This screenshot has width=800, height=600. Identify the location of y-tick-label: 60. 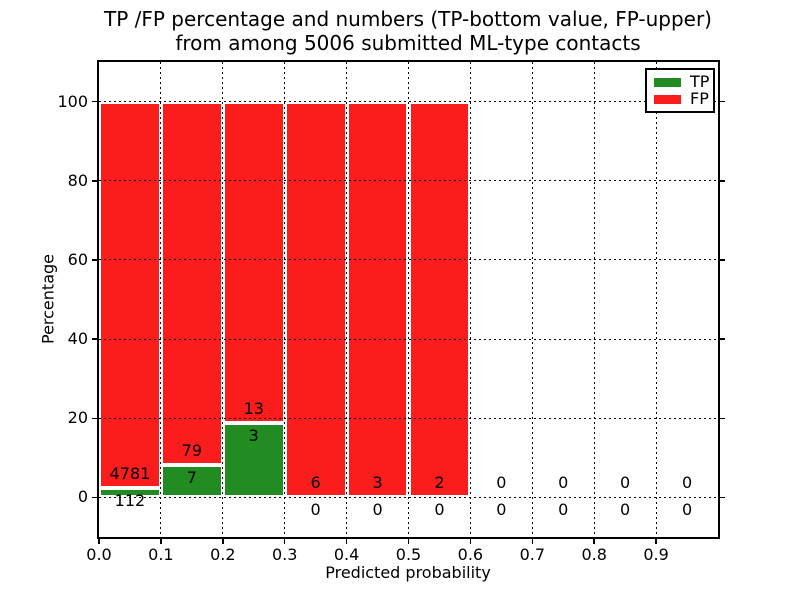
(77, 259).